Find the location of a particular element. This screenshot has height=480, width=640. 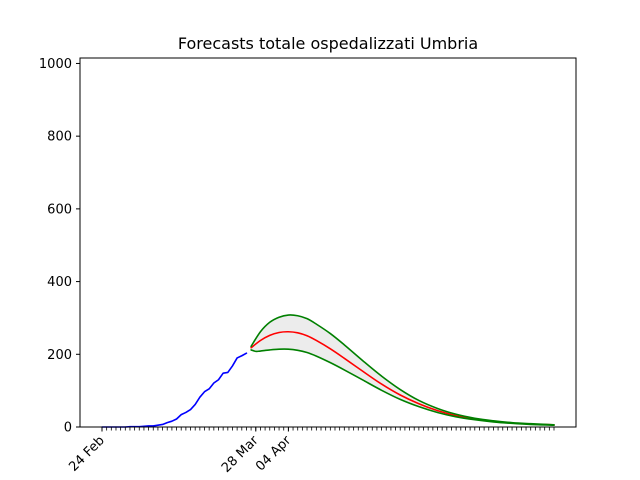

series-line-observed is located at coordinates (174, 390).